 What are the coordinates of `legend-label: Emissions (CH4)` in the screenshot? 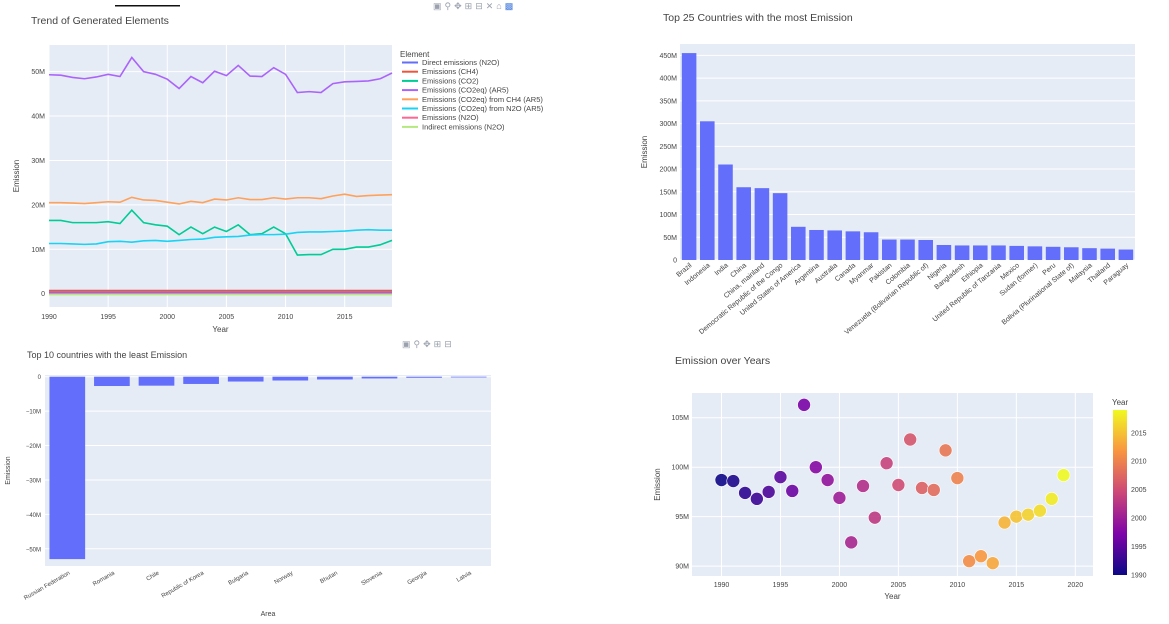 It's located at (450, 71).